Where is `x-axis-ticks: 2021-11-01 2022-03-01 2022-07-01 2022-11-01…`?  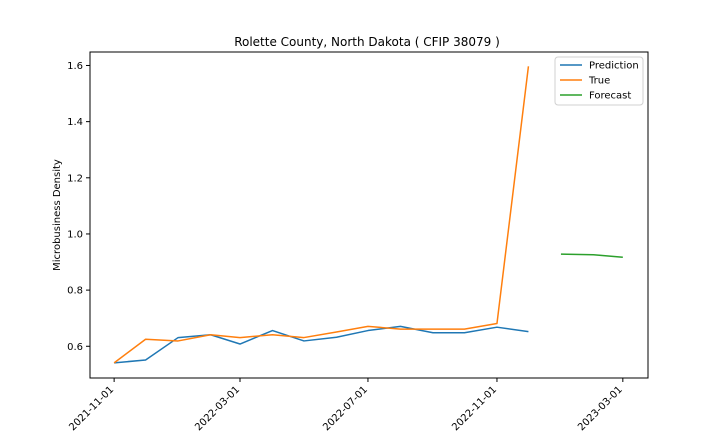
x-axis-ticks: 2021-11-01 2022-03-01 2022-07-01 2022-11-01… is located at coordinates (346, 405).